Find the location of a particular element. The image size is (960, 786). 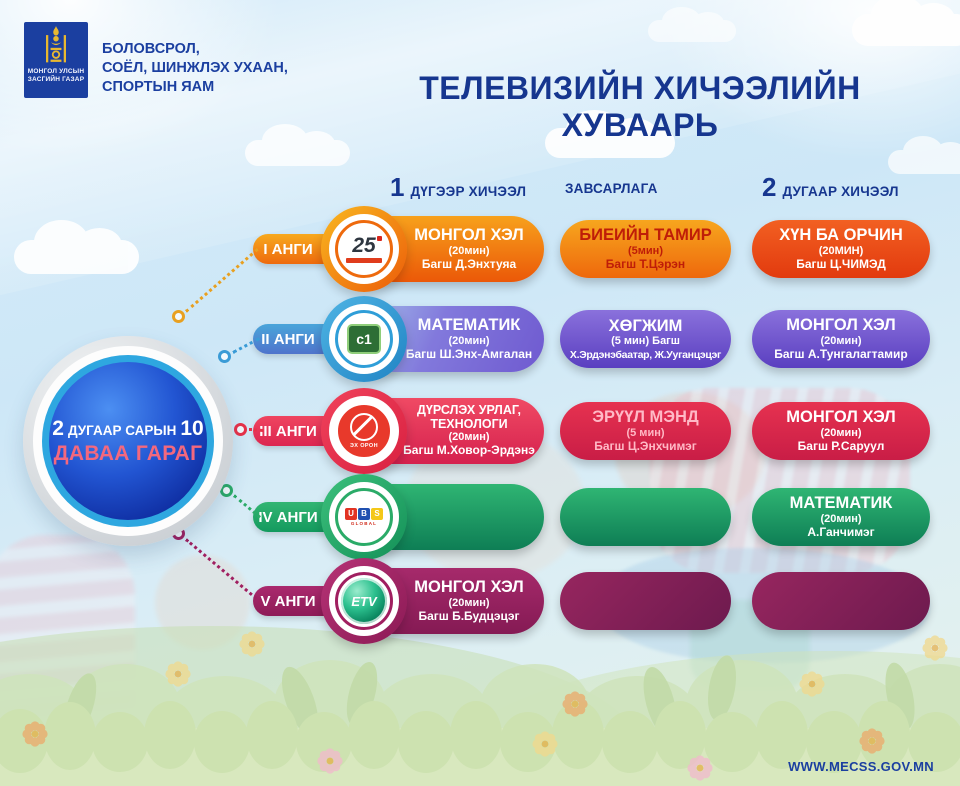

lesson-teacher: Багш А.Тунгалагтамир is located at coordinates (841, 353).